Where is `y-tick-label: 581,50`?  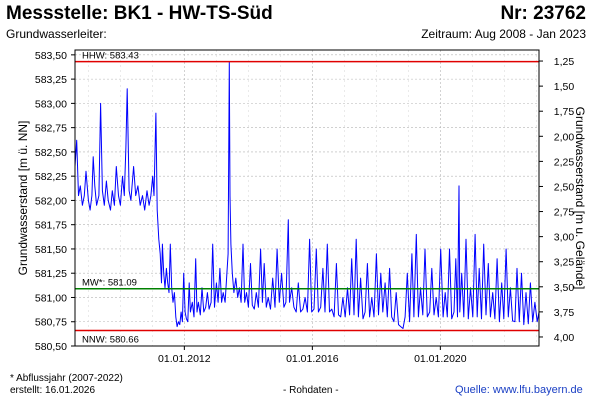
y-tick-label: 581,50 is located at coordinates (51, 250).